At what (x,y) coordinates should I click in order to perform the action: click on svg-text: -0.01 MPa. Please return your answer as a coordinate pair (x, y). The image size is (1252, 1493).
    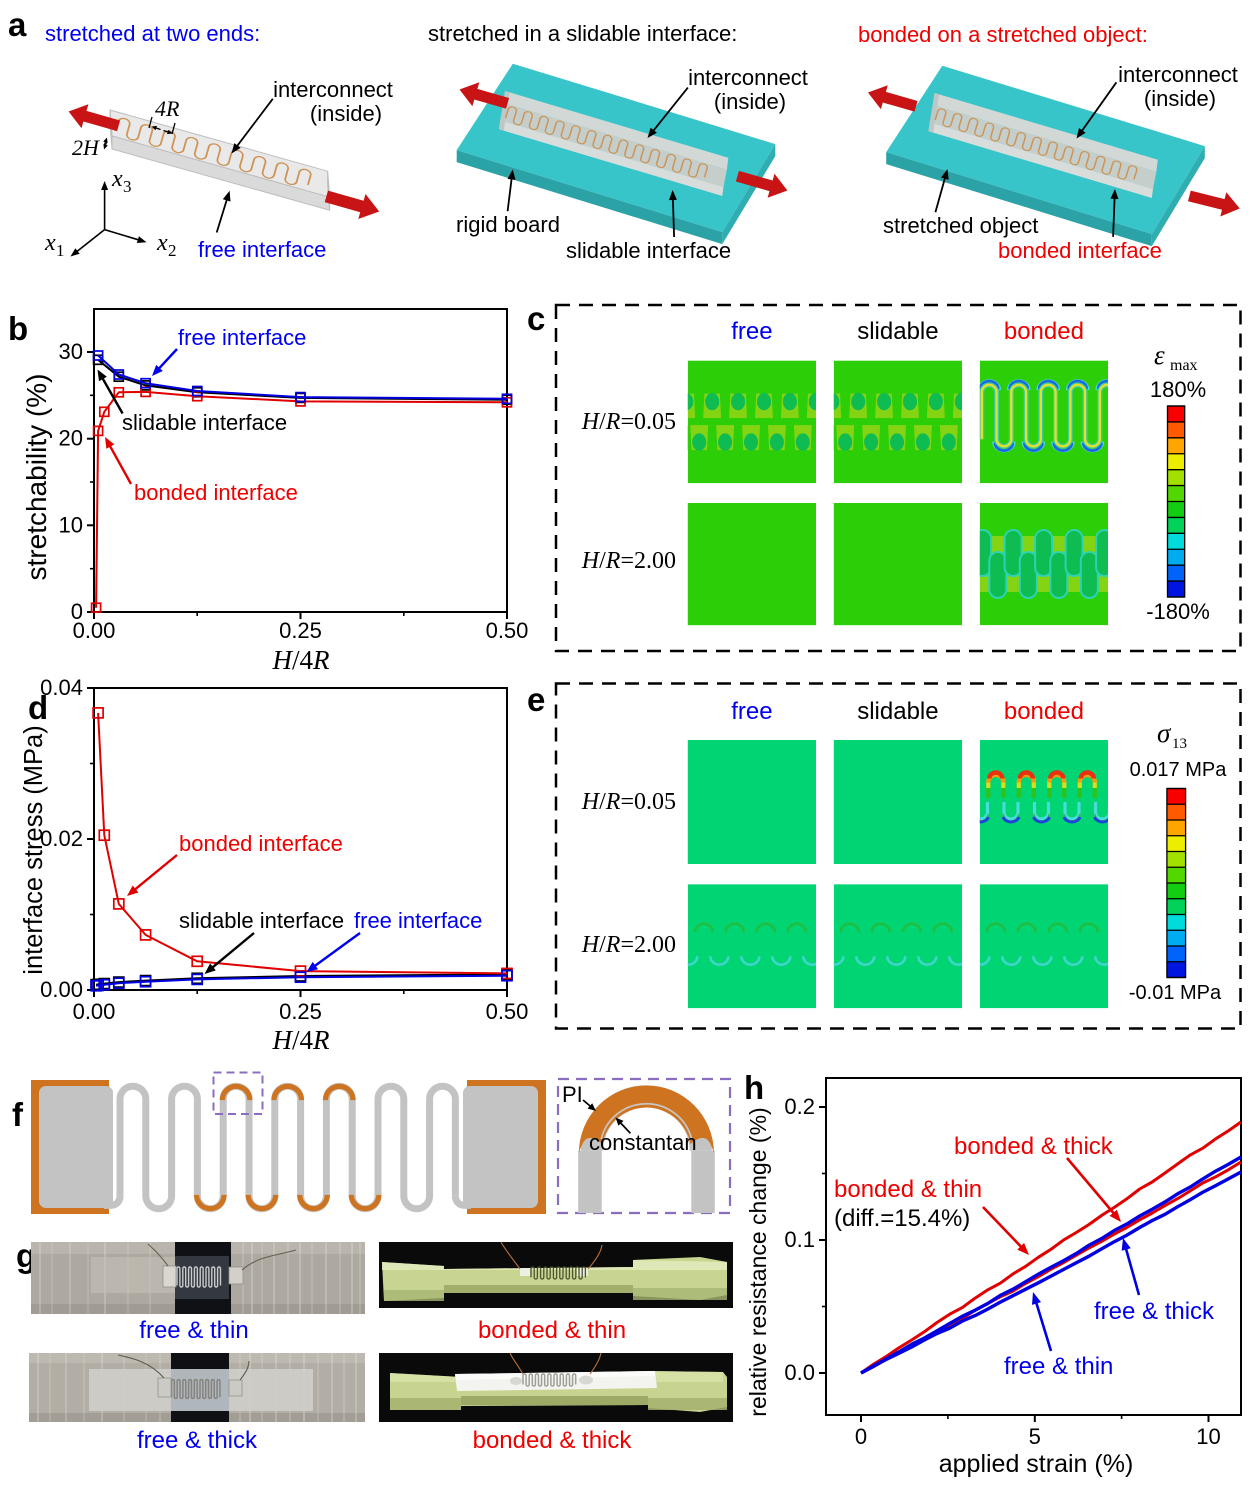
    Looking at the image, I should click on (1175, 993).